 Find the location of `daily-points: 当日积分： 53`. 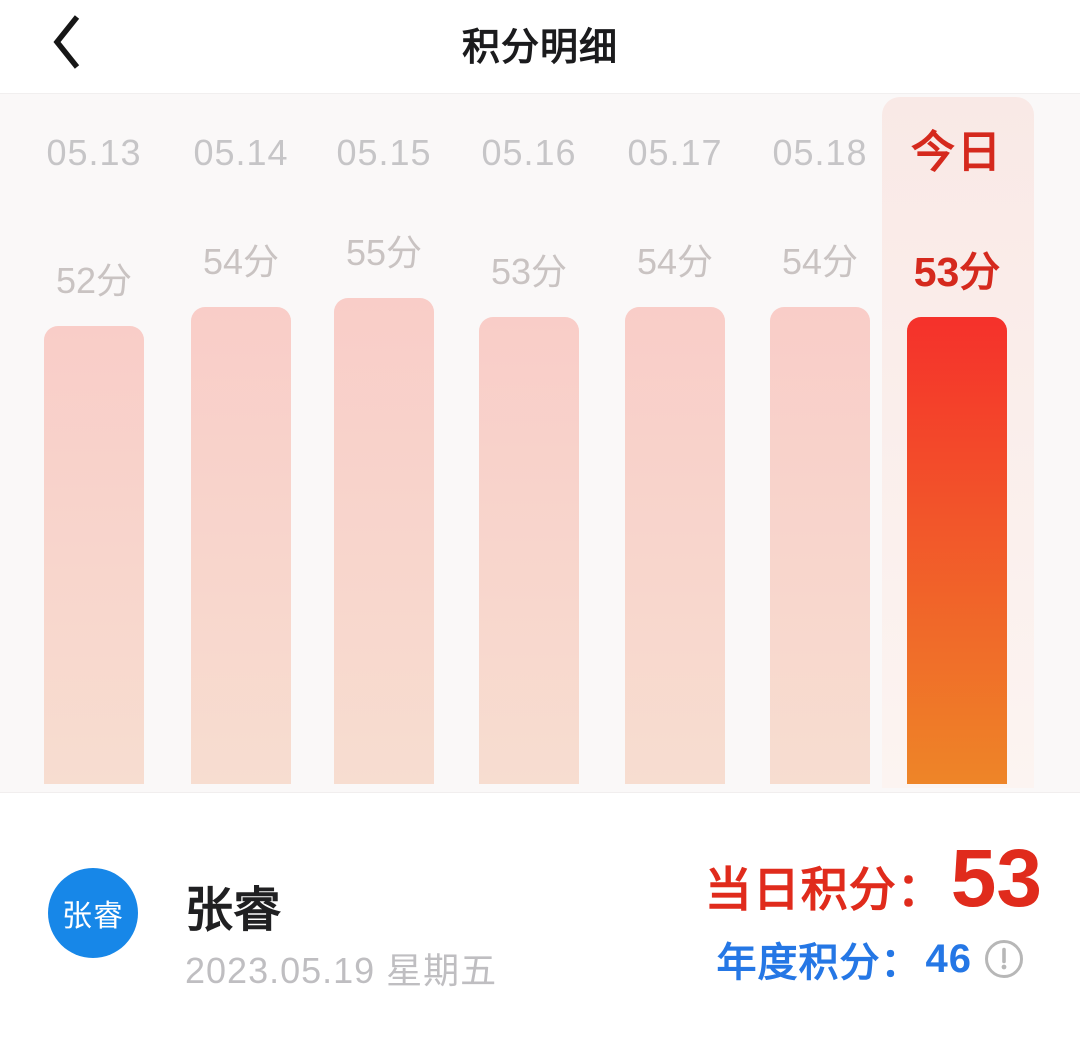

daily-points: 当日积分： 53 is located at coordinates (873, 879).